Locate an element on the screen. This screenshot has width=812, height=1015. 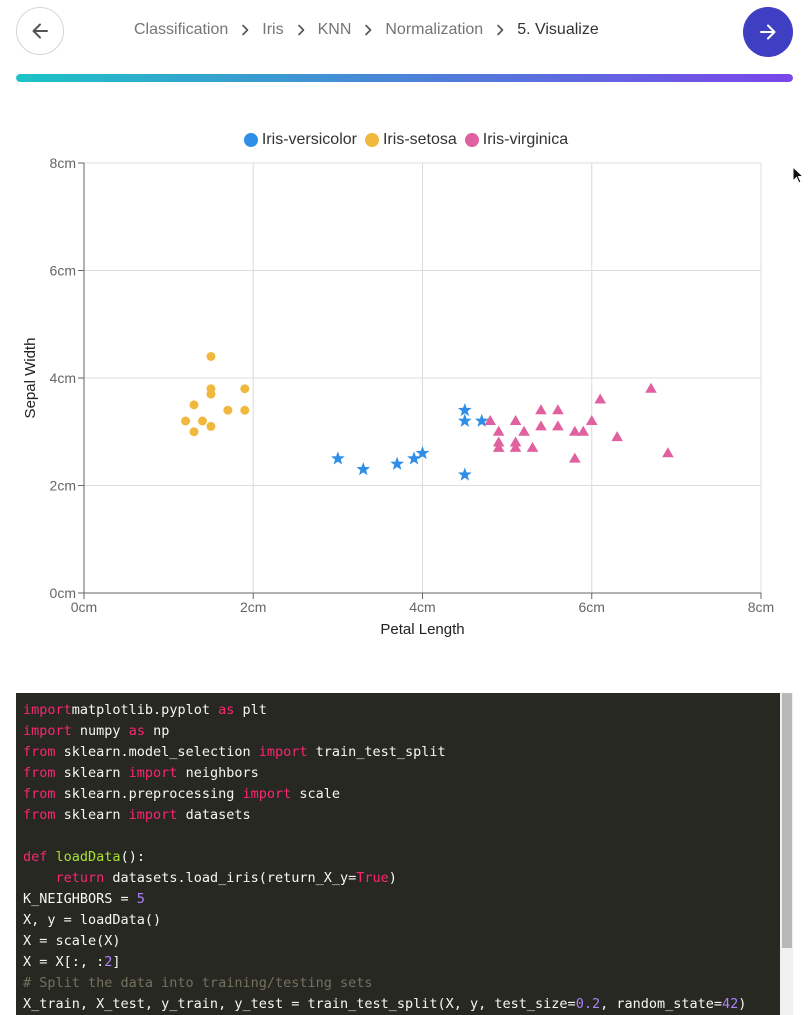
breadcrumb-item: Classification is located at coordinates (181, 29).